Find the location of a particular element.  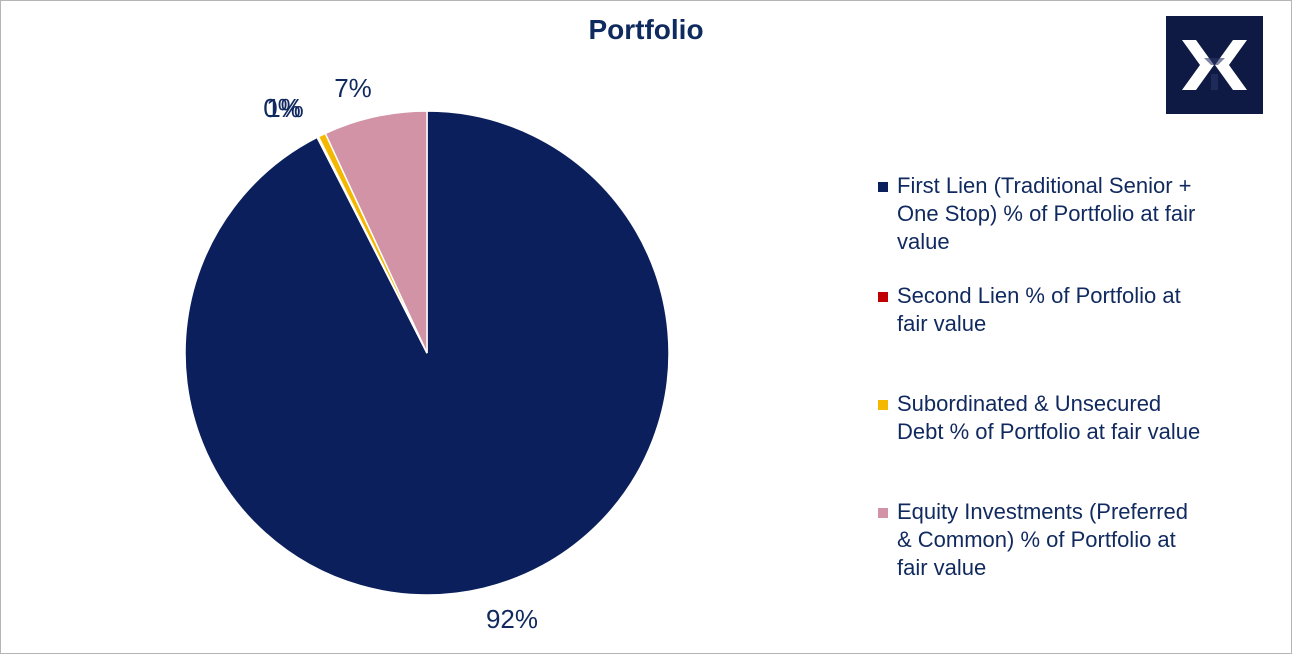

slice-data-label-2: 0% is located at coordinates (282, 108).